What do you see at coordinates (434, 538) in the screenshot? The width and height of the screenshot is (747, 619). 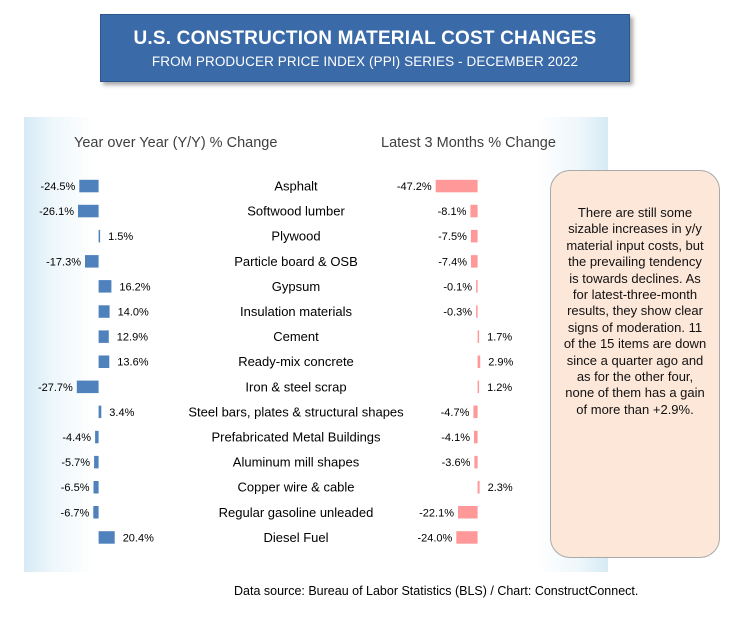 I see `three-month-value-label: -24.0%` at bounding box center [434, 538].